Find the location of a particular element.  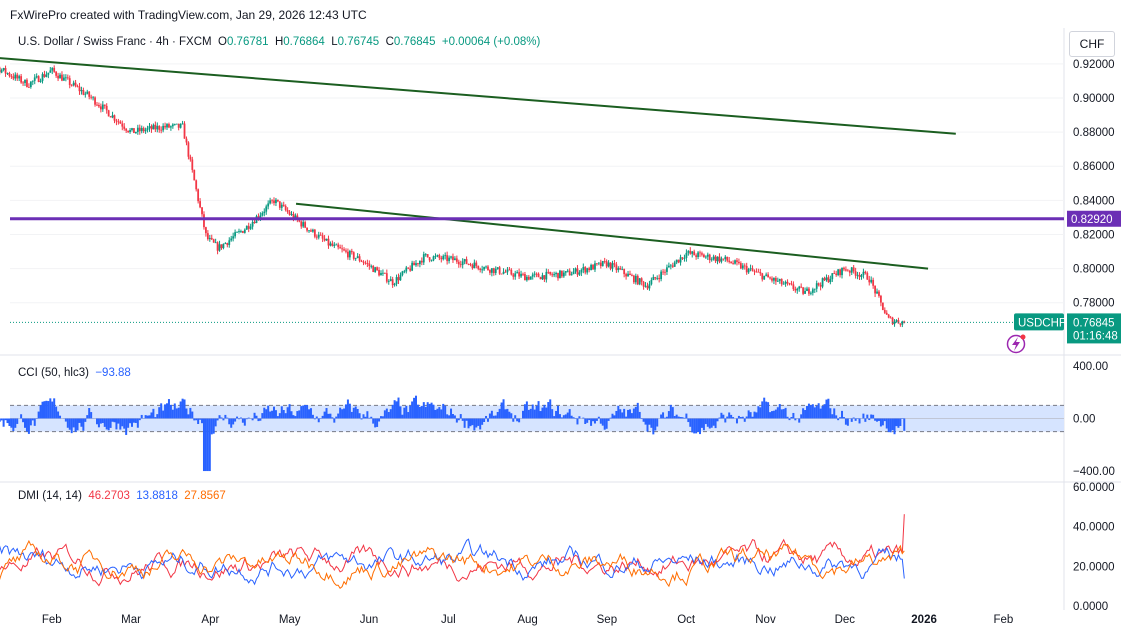

price-tick-label: 0.78000 is located at coordinates (1094, 304).